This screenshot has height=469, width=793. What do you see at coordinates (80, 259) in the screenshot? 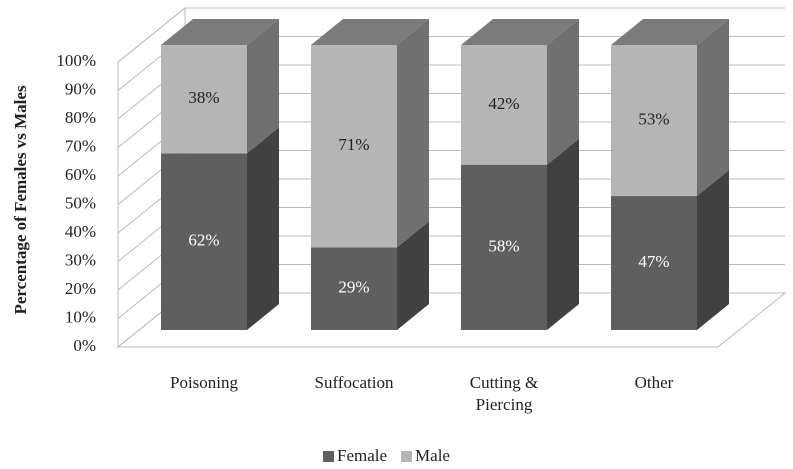
I see `y-tick-label: 30%` at bounding box center [80, 259].